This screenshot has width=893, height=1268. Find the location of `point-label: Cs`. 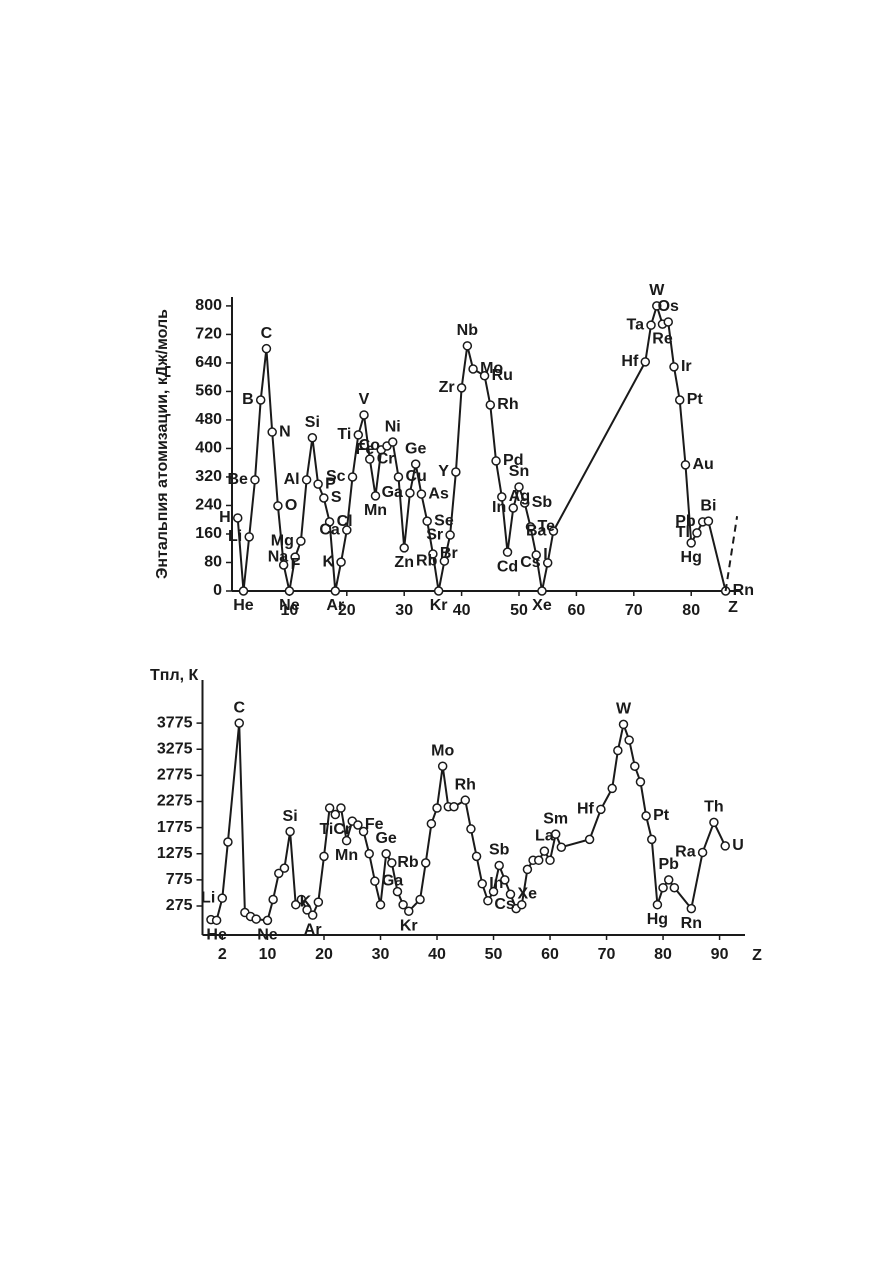

point-label: Cs is located at coordinates (504, 904).